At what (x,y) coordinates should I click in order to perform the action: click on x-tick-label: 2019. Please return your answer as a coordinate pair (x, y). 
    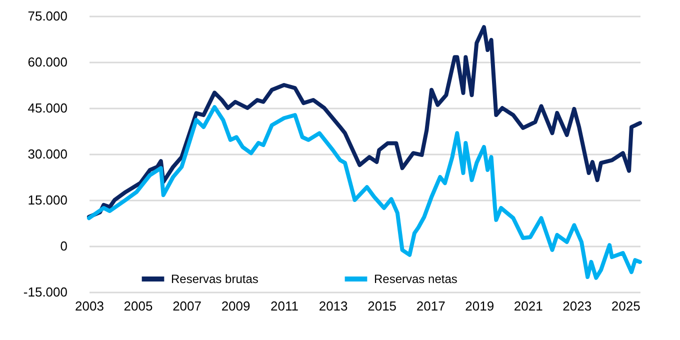
    Looking at the image, I should click on (479, 306).